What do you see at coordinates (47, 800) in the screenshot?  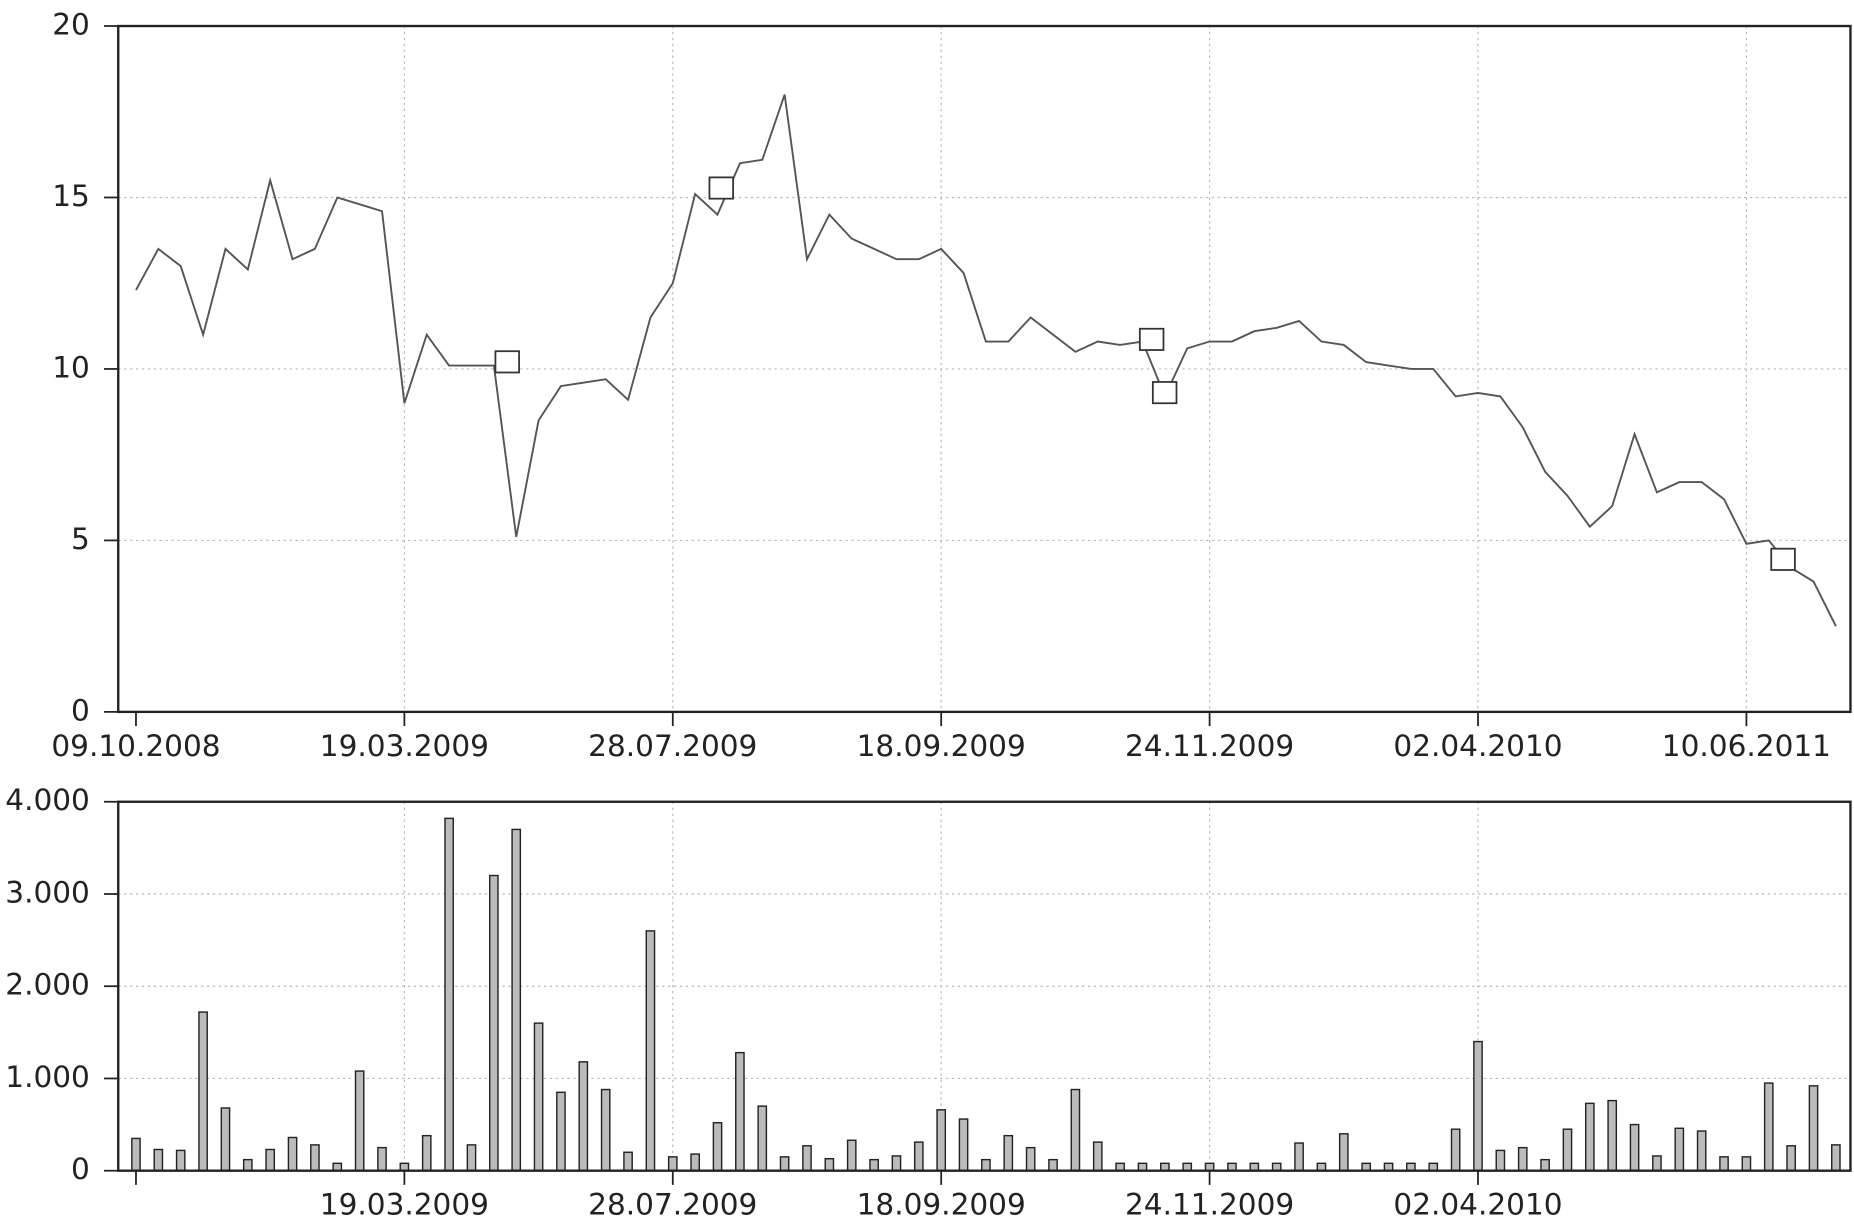 I see `y-tick-label: 4.000` at bounding box center [47, 800].